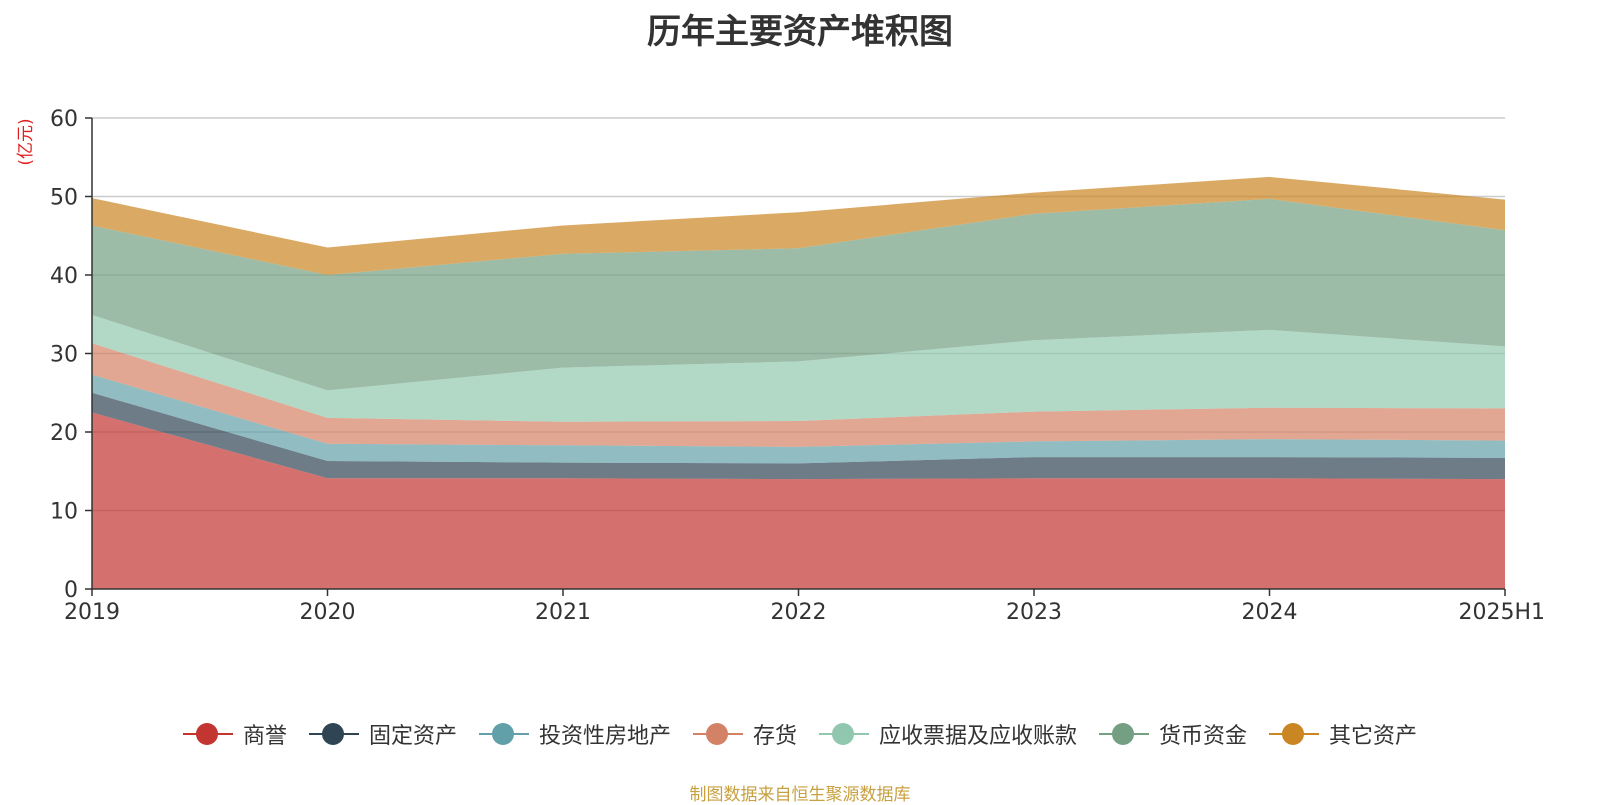 Image resolution: width=1600 pixels, height=805 pixels. What do you see at coordinates (92, 612) in the screenshot?
I see `x-tick-label: 2019` at bounding box center [92, 612].